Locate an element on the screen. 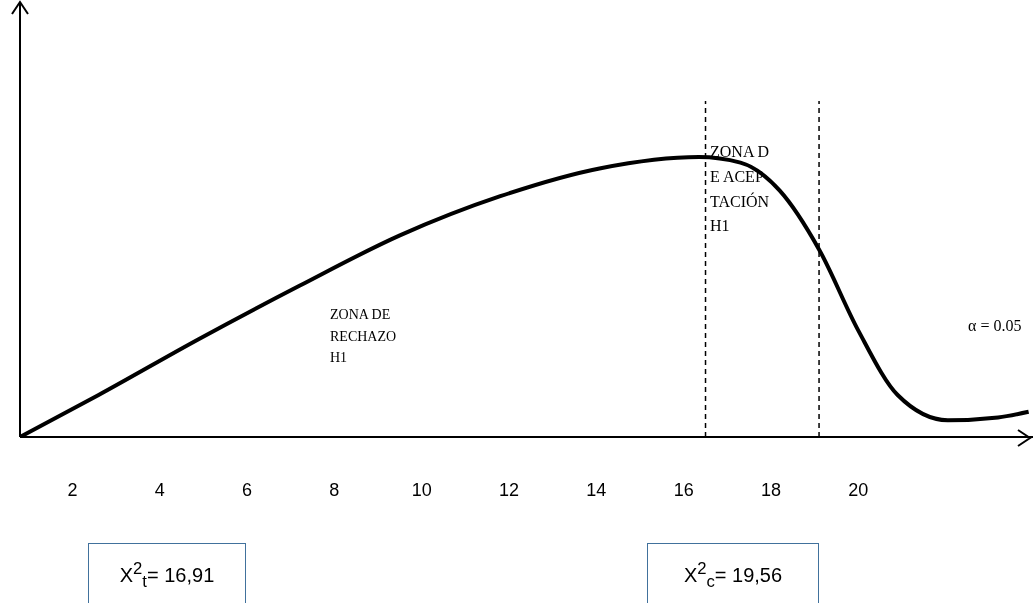 This screenshot has height=603, width=1033. x-tick-label: 20 is located at coordinates (858, 489).